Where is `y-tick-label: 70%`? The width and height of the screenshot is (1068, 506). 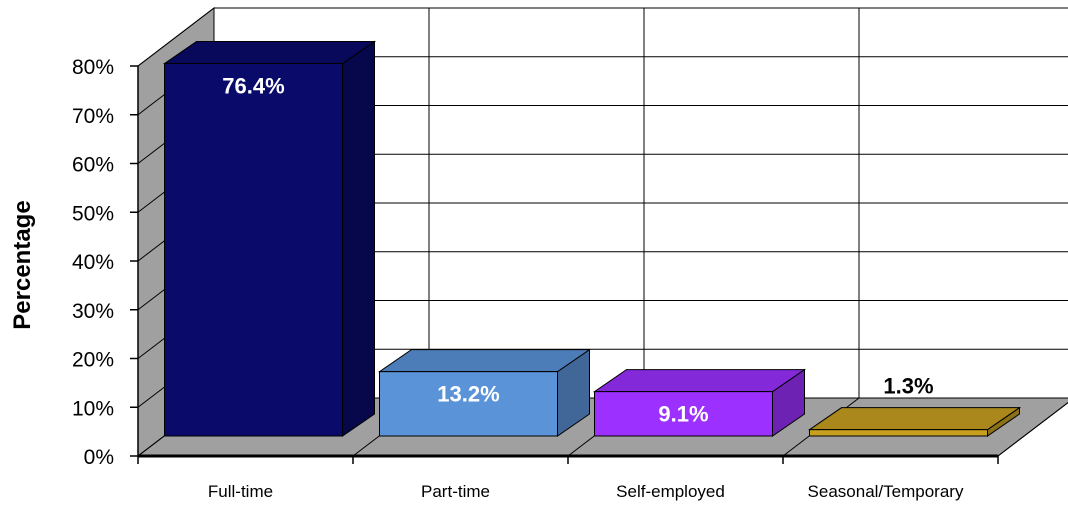 y-tick-label: 70% is located at coordinates (93, 116).